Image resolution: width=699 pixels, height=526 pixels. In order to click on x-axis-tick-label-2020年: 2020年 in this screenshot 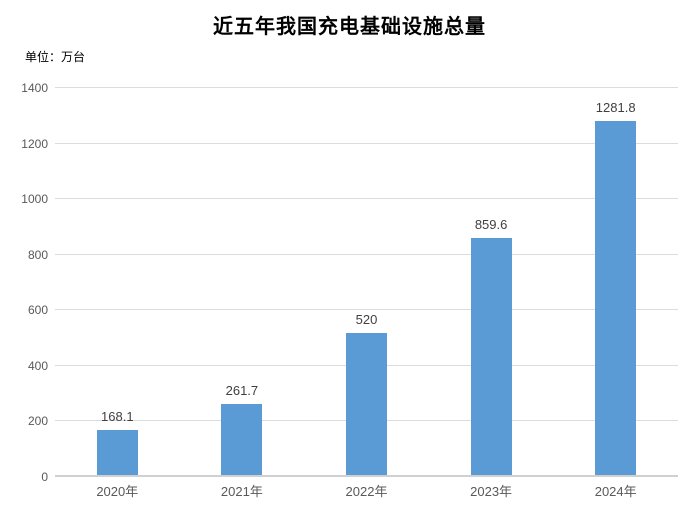, I will do `click(117, 491)`.